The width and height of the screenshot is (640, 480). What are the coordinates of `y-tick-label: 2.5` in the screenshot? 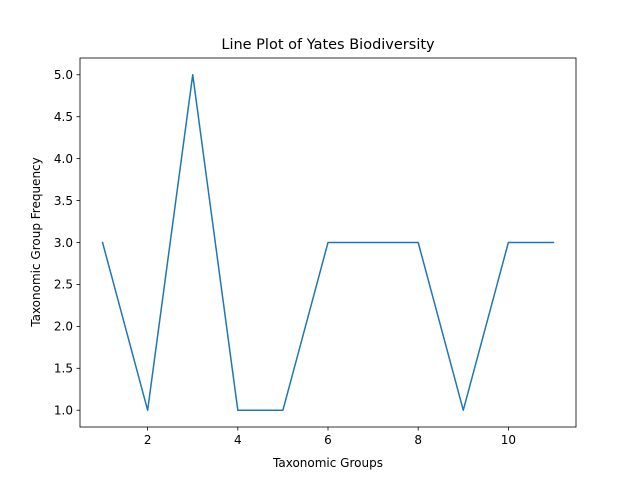 It's located at (63, 285).